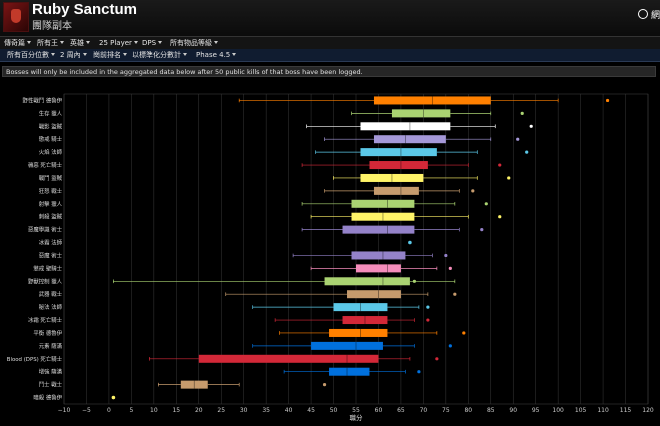 The width and height of the screenshot is (660, 426). I want to click on filter-bar-primary: 傳奇篇 所有王 英雄 25 Player DPS 所有物品等級, so click(330, 43).